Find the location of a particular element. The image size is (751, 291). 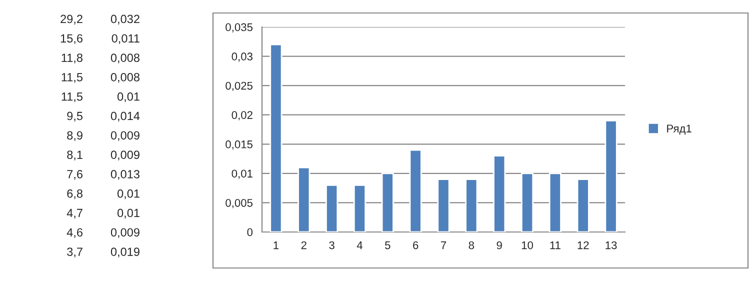

text: 8,1 is located at coordinates (74, 155).